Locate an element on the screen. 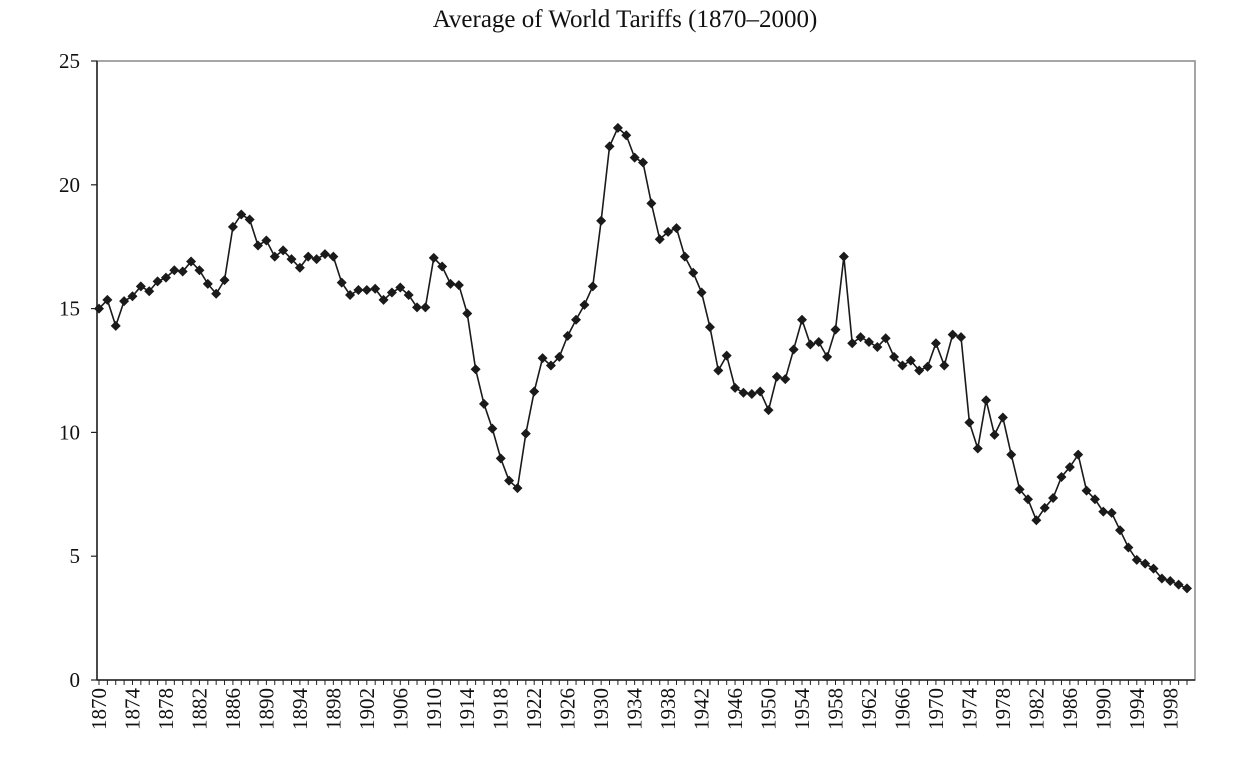  y-tick-label: 20 is located at coordinates (69, 185).